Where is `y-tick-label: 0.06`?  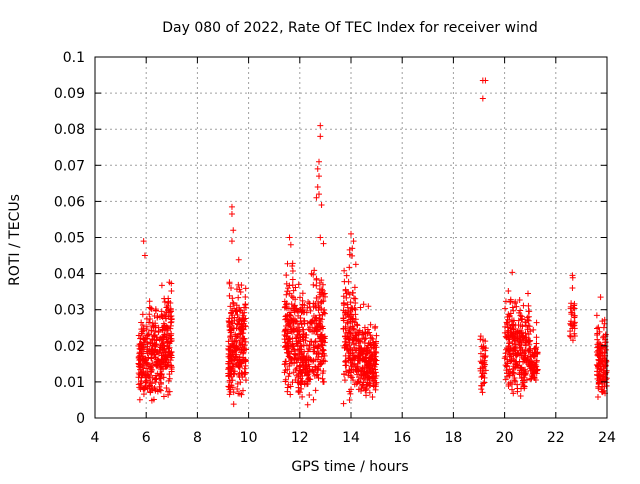 y-tick-label: 0.06 is located at coordinates (69, 202).